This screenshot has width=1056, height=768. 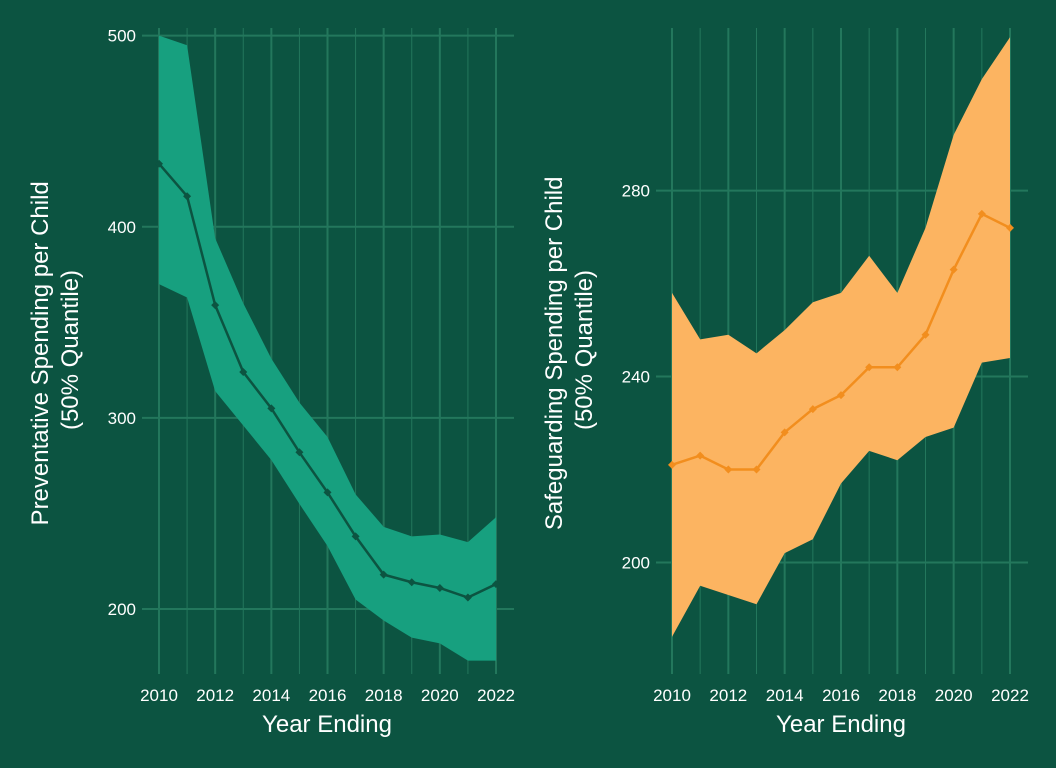 I want to click on right-y-tick-label: 240, so click(x=636, y=377).